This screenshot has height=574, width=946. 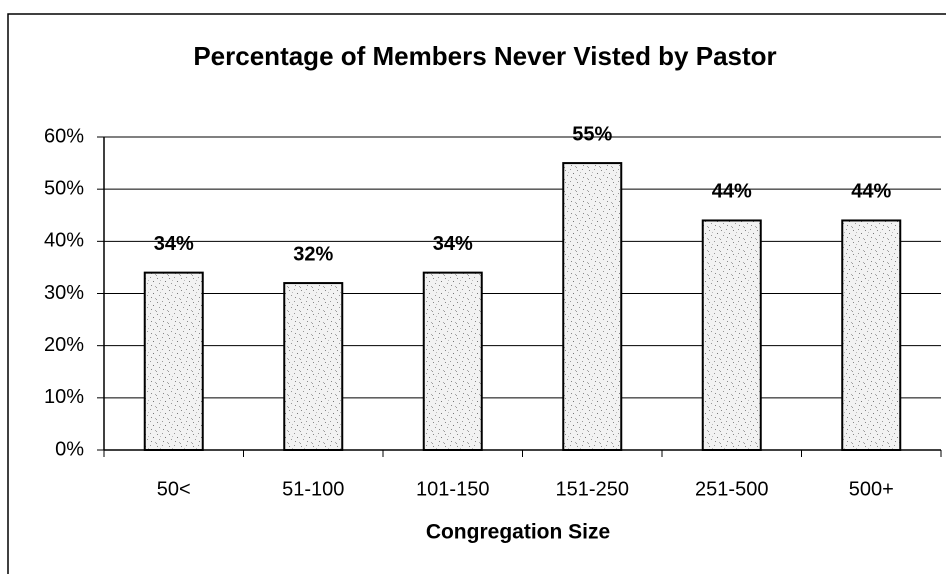 What do you see at coordinates (64, 188) in the screenshot?
I see `y-tick-label: 50%` at bounding box center [64, 188].